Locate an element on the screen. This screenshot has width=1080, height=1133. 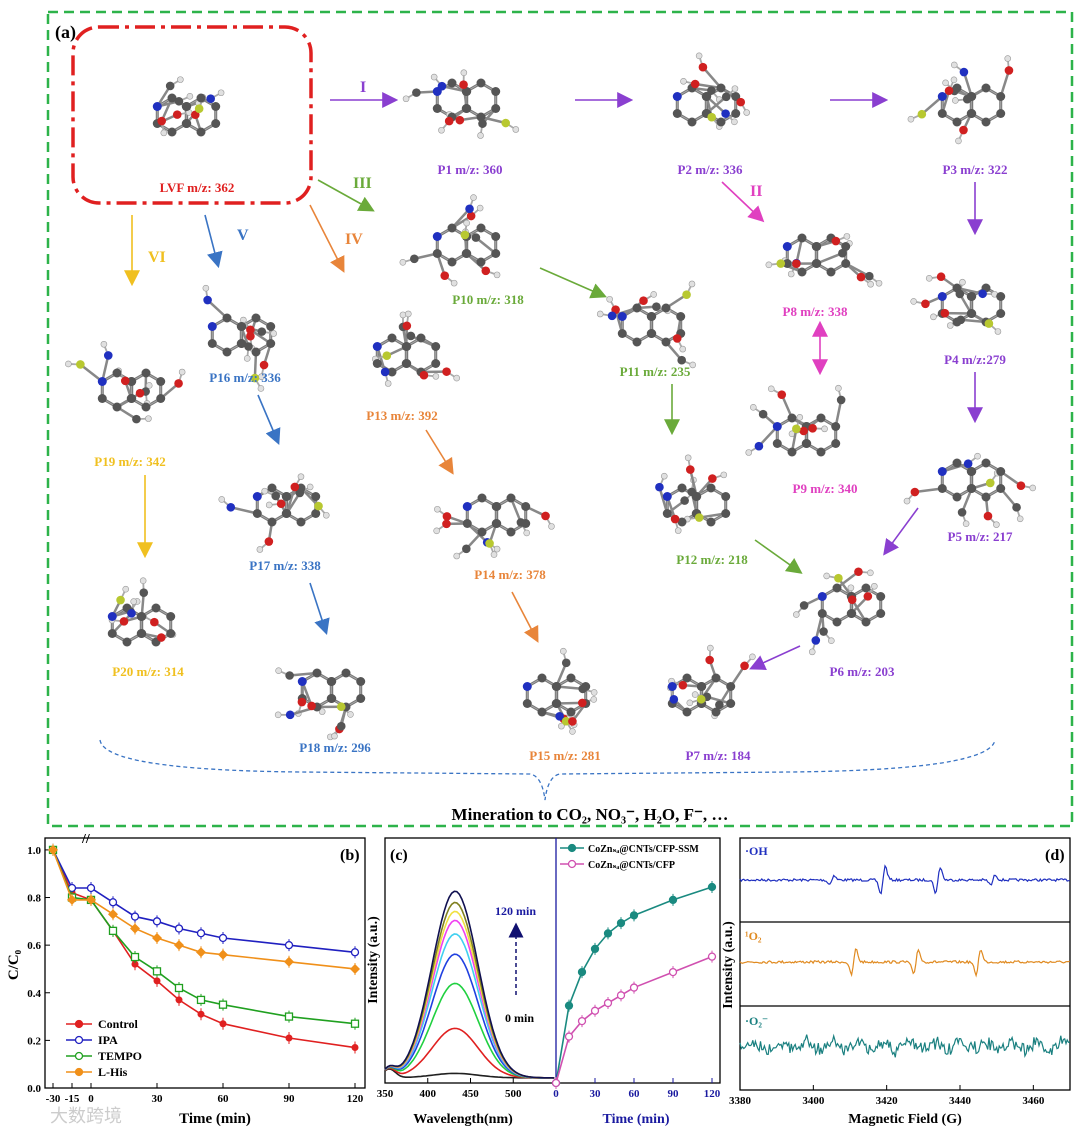
panel-c-xtick-right: 120 is located at coordinates (712, 1094).